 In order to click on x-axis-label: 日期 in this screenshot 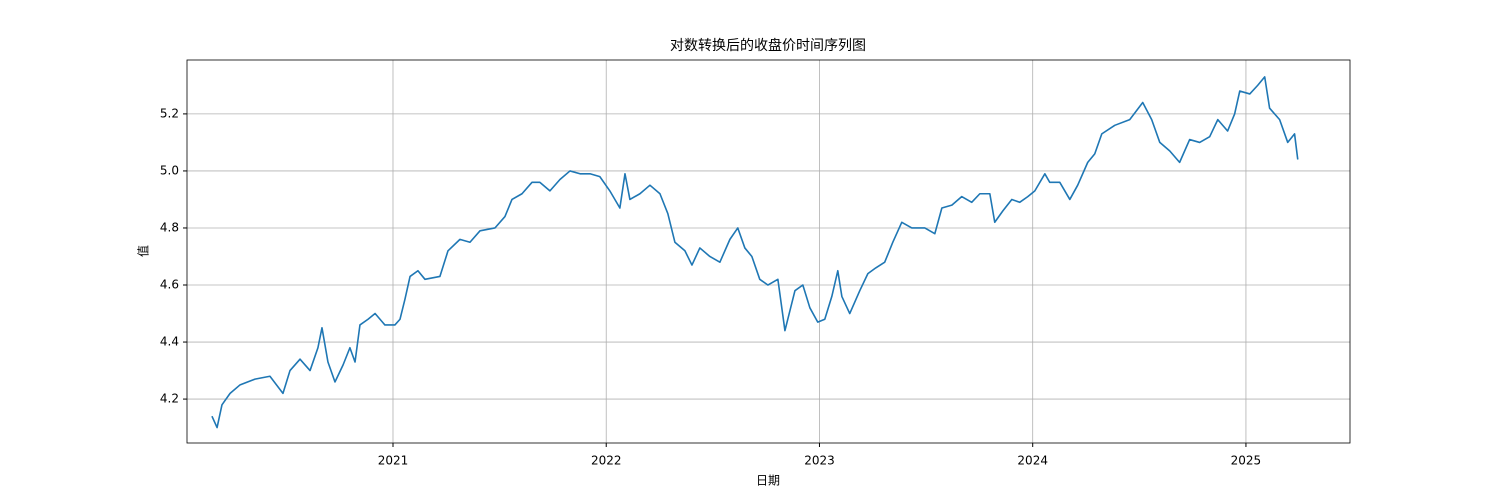, I will do `click(768, 481)`.